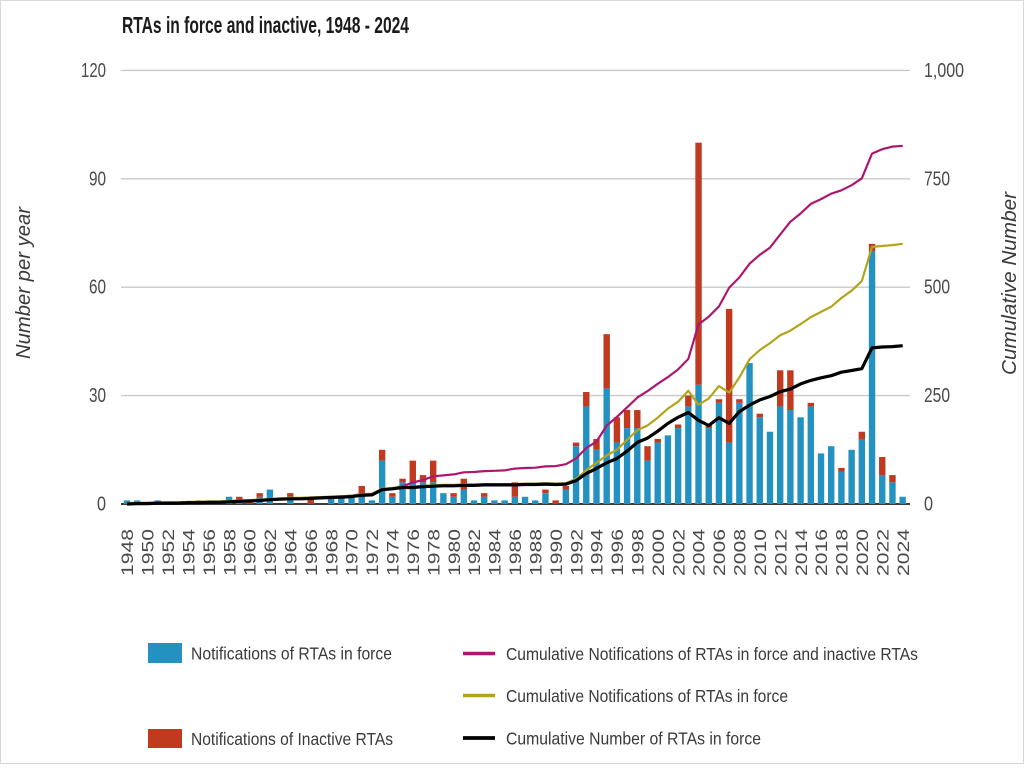  I want to click on svg-text: 1976, so click(413, 552).